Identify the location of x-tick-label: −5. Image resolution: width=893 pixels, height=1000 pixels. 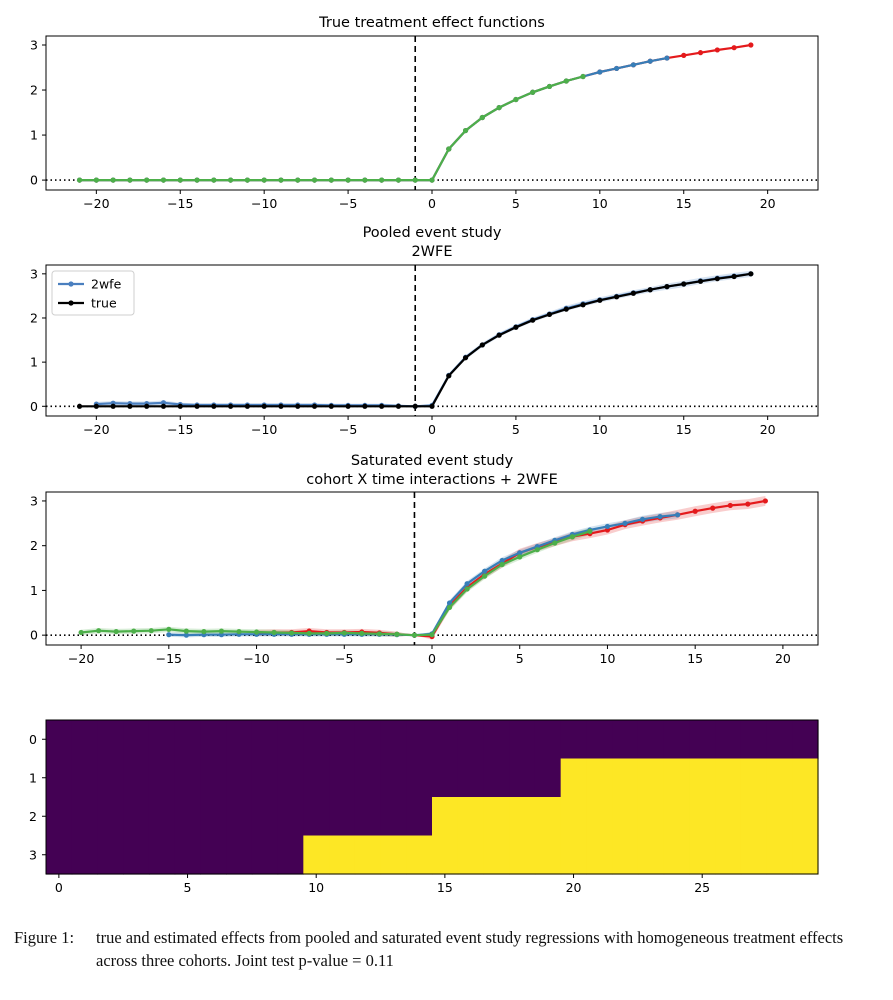
(344, 658).